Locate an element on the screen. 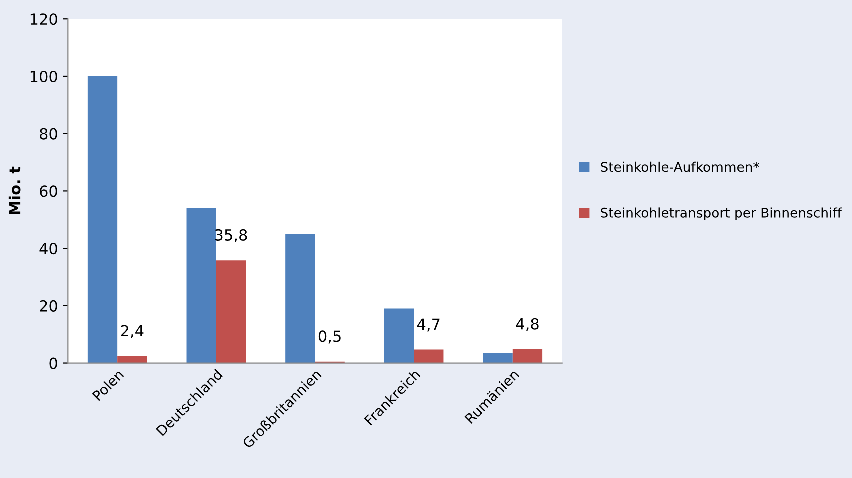  y-tick-label: 100 is located at coordinates (44, 76).